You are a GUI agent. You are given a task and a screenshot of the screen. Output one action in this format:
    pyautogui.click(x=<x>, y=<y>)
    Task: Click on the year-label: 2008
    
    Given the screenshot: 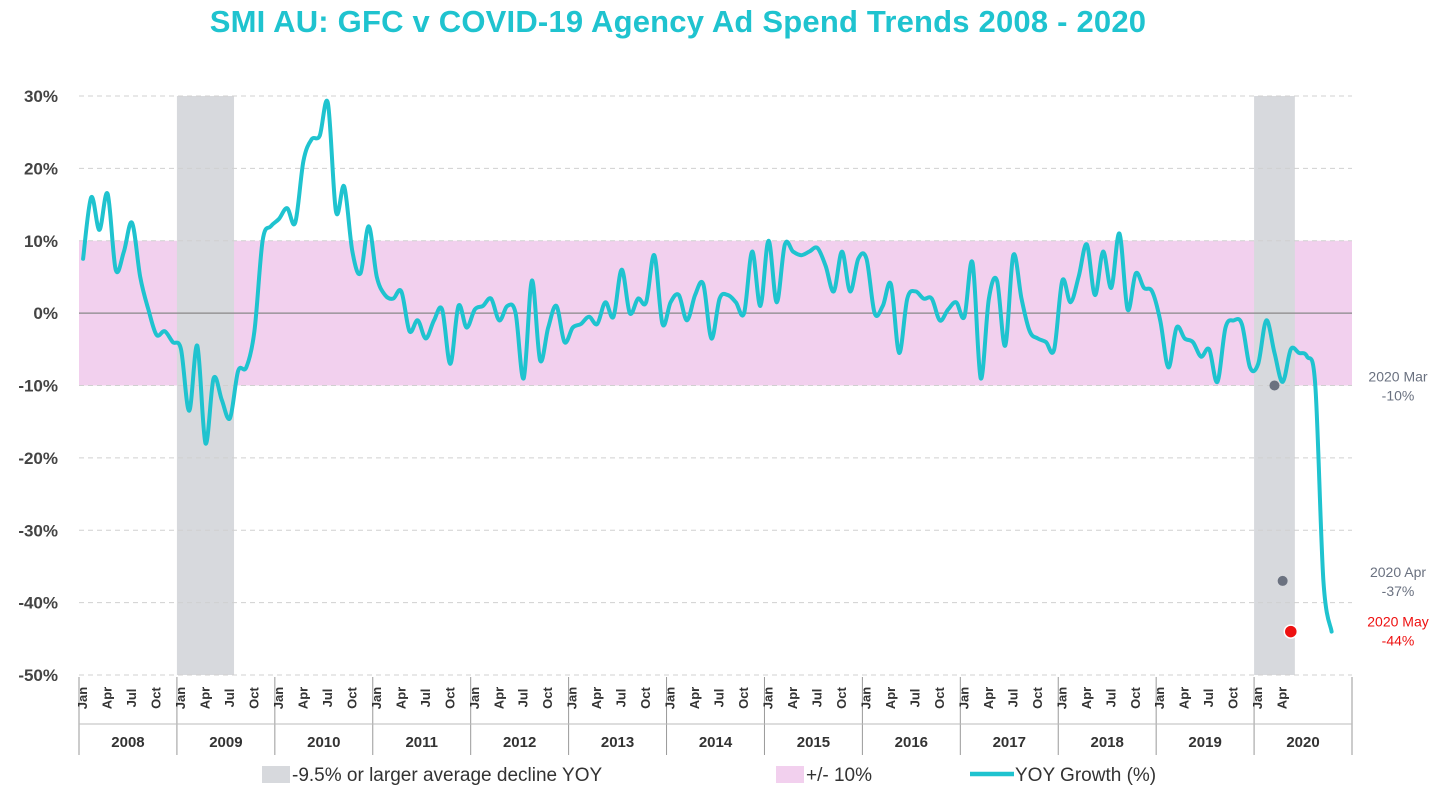 What is the action you would take?
    pyautogui.click(x=127, y=742)
    